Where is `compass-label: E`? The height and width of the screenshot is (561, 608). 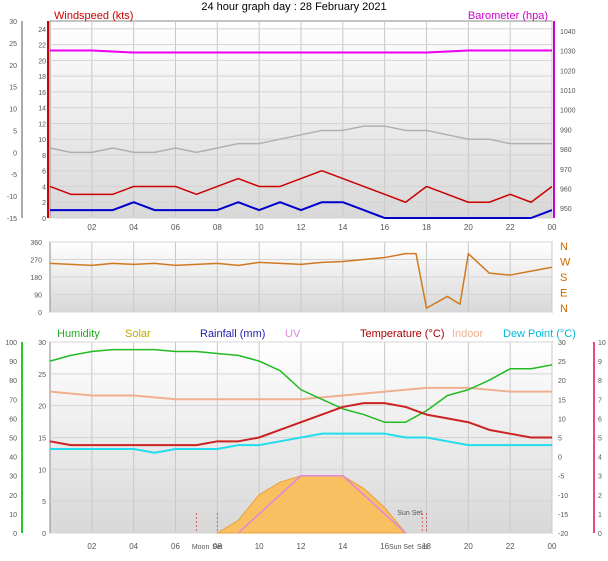 compass-label: E is located at coordinates (563, 294).